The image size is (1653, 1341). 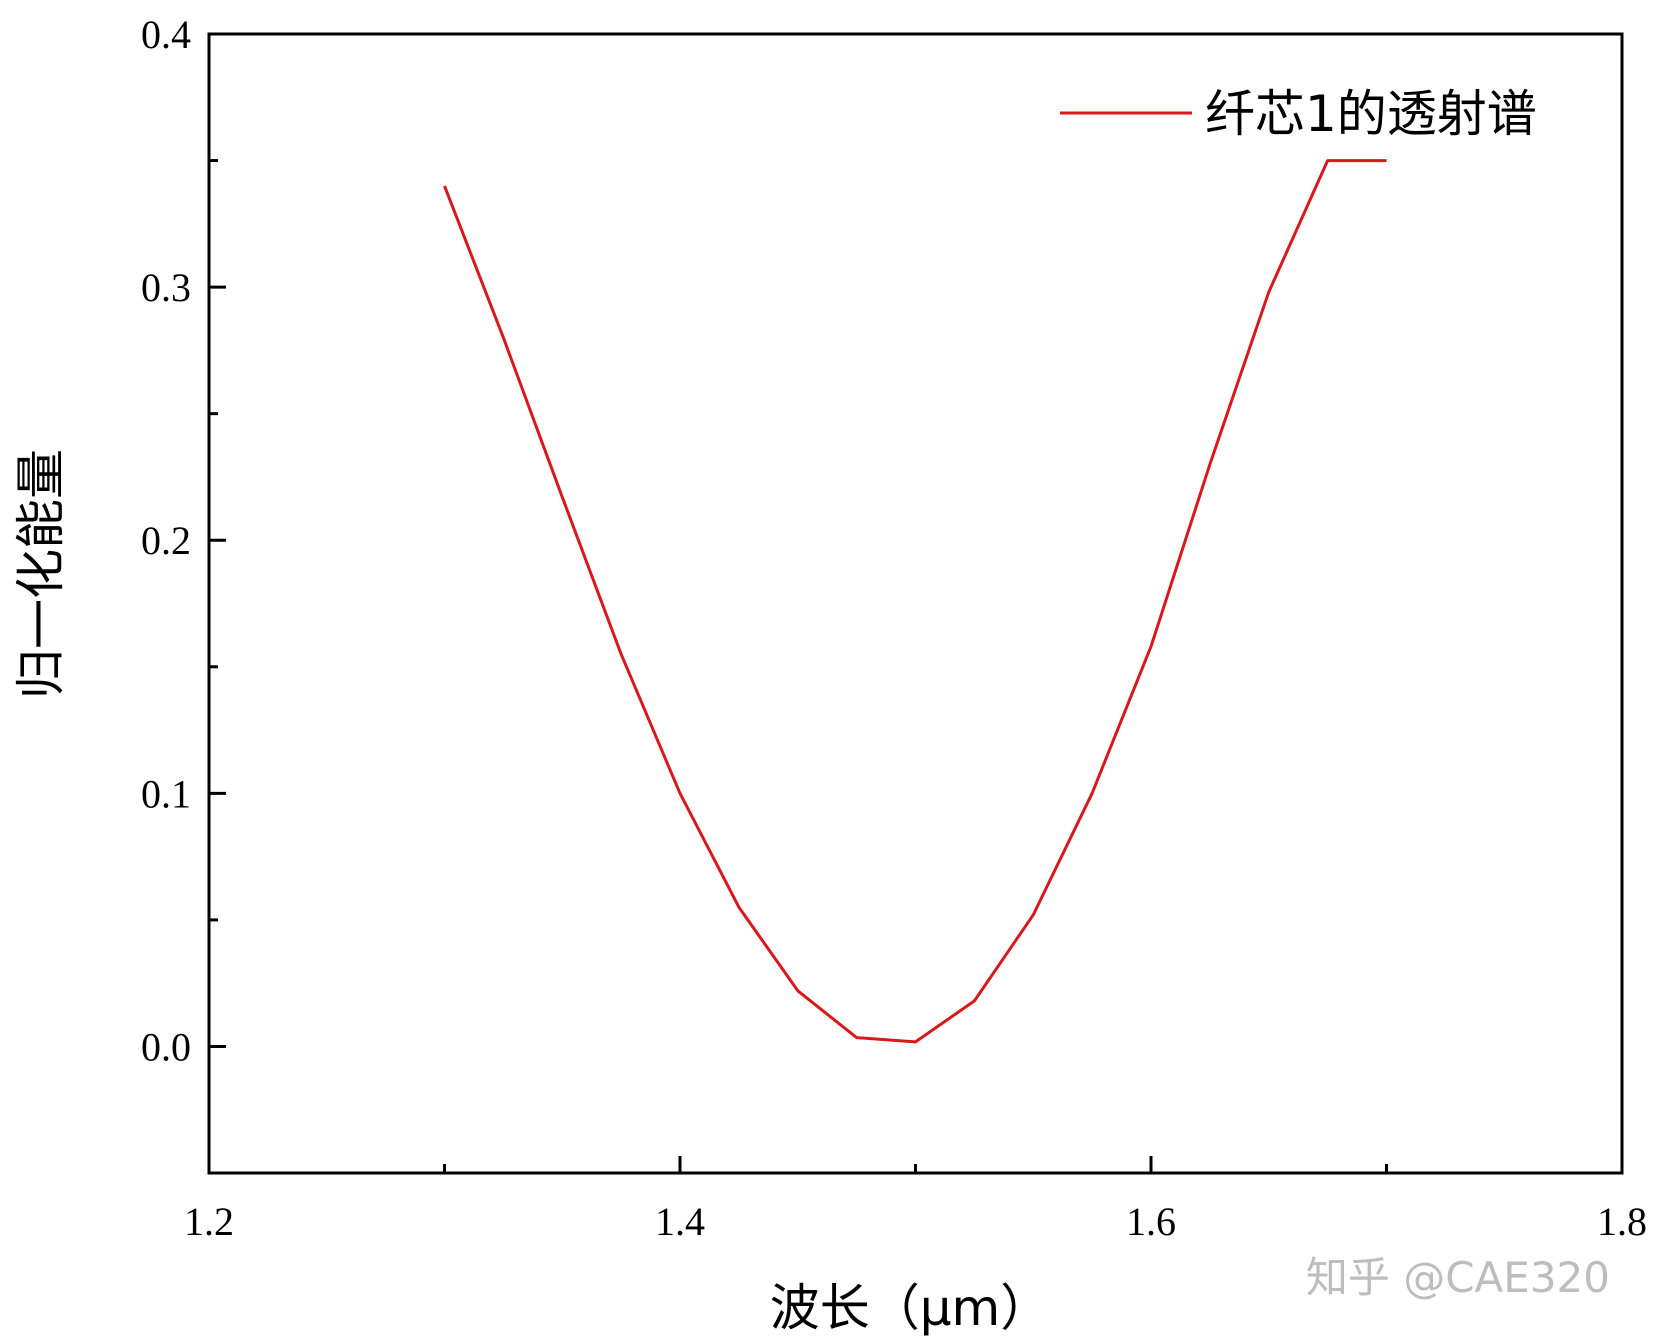 I want to click on x-axis-ticks, so click(x=915, y=1164).